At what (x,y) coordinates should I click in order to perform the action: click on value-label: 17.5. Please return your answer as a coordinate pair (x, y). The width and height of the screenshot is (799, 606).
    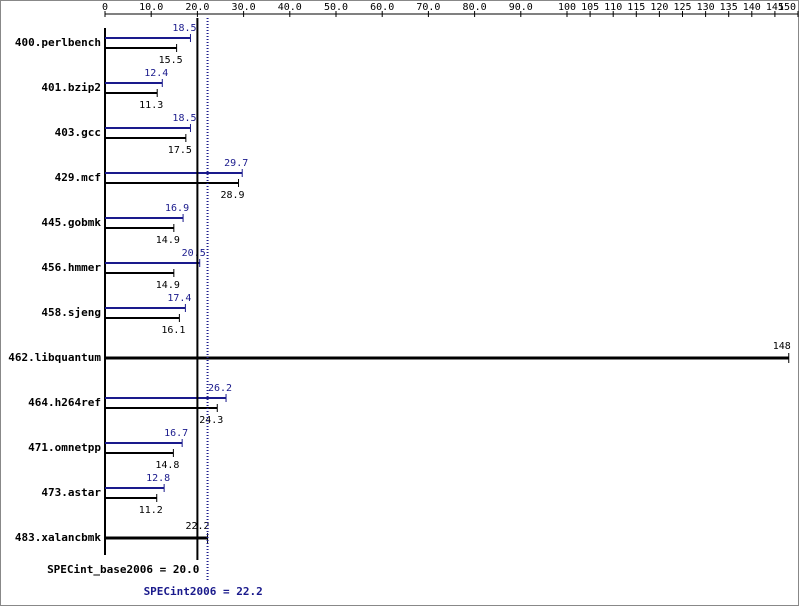
    Looking at the image, I should click on (180, 150).